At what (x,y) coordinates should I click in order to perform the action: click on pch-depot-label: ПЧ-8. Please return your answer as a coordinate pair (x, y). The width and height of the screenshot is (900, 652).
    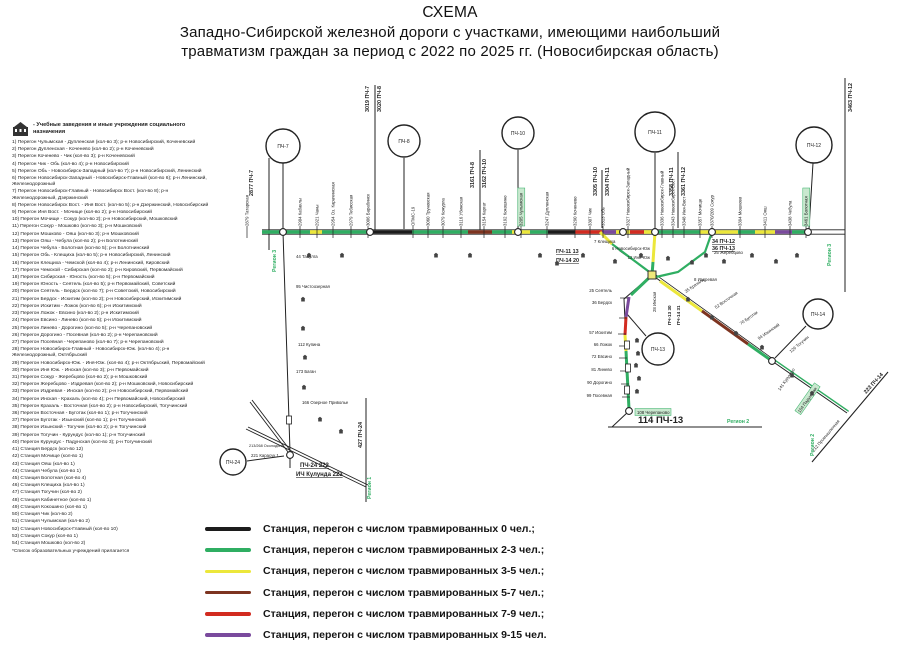
    Looking at the image, I should click on (404, 142).